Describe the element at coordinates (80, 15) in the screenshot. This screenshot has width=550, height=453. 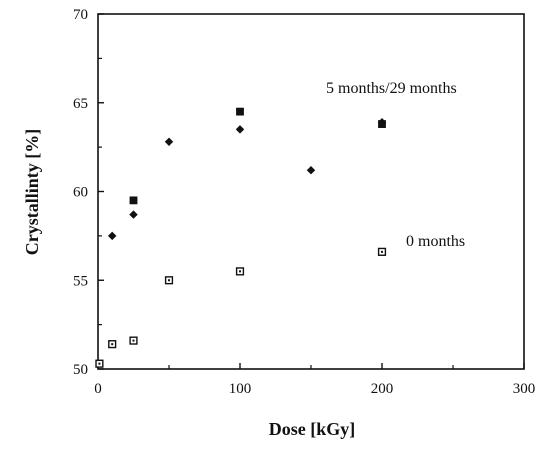
I see `y-tick-label: 70` at that location.